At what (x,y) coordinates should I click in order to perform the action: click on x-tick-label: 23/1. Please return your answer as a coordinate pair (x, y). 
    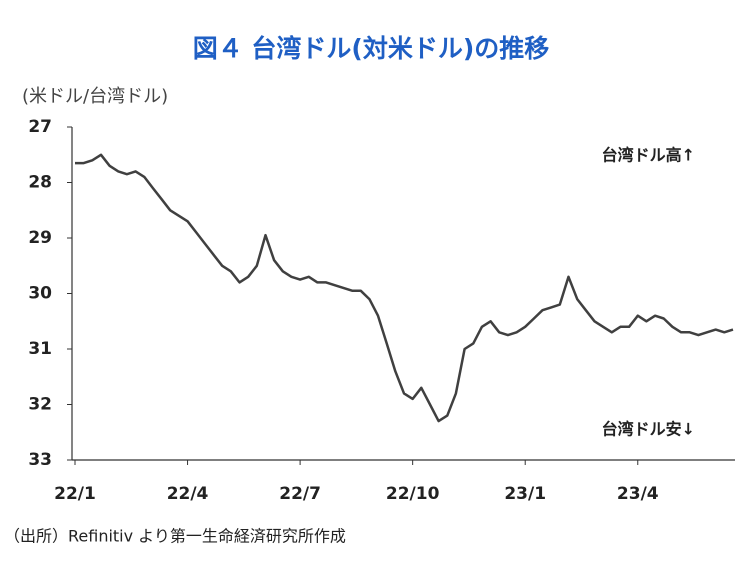
    Looking at the image, I should click on (525, 494).